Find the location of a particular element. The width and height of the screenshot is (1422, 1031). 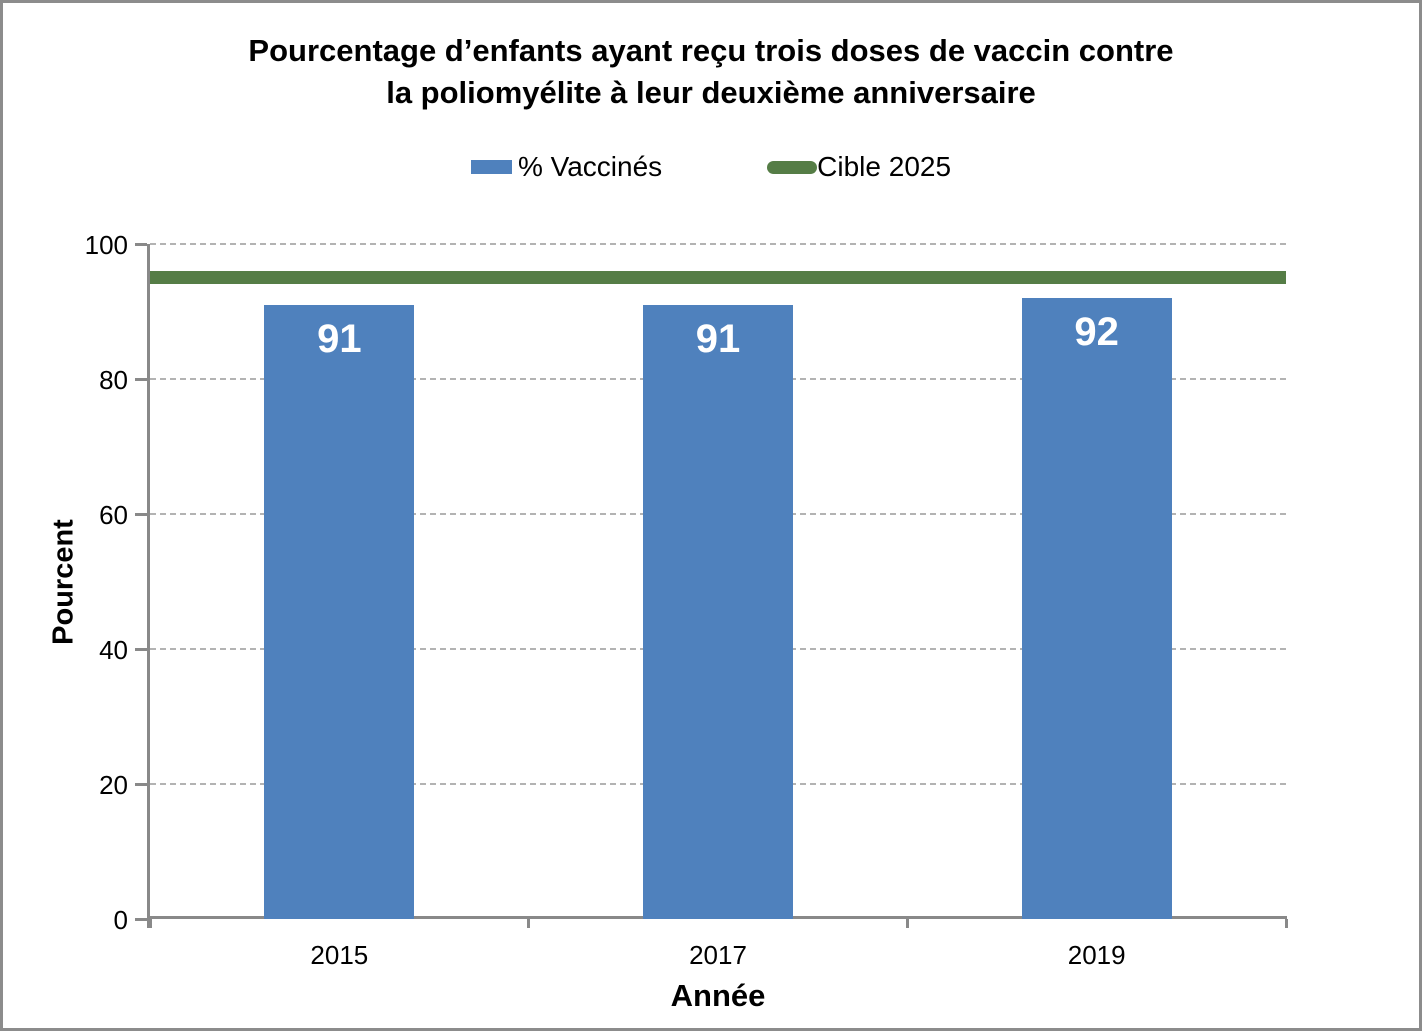

legend-label-target: Cible 2025 is located at coordinates (884, 166).